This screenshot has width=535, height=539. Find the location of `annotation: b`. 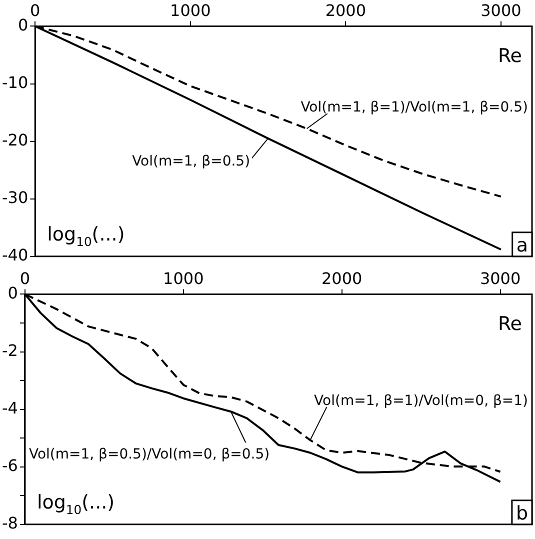

annotation: b is located at coordinates (522, 513).